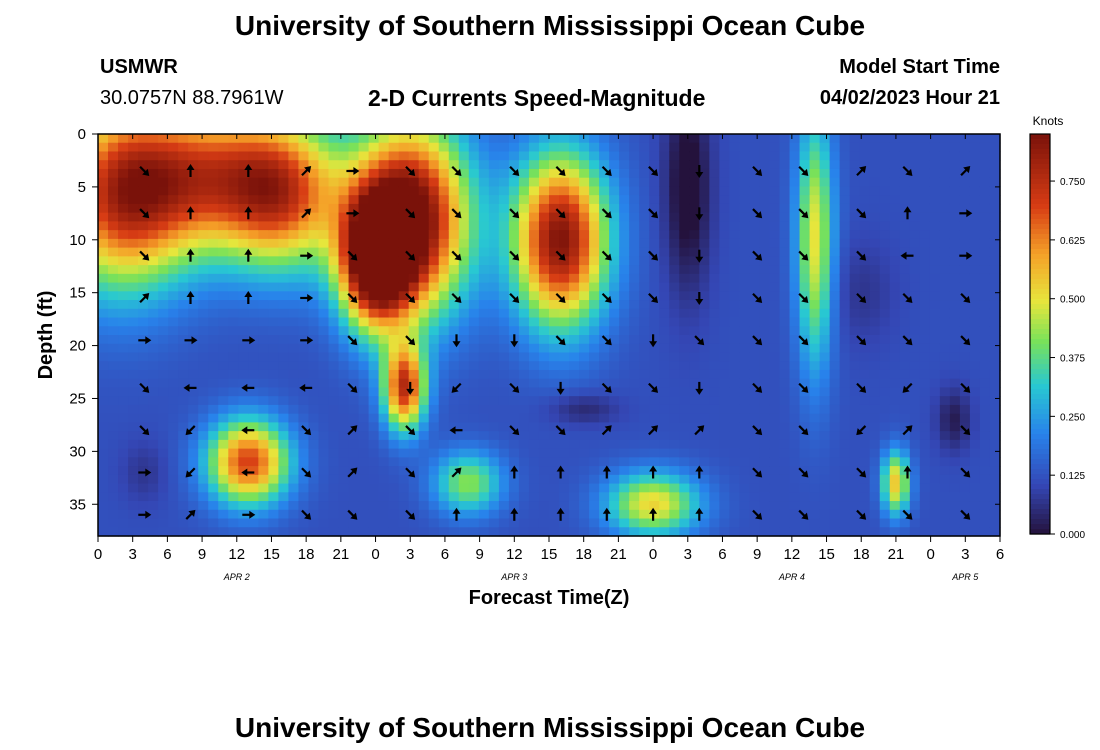  What do you see at coordinates (792, 554) in the screenshot?
I see `x-tick-label: 12` at bounding box center [792, 554].